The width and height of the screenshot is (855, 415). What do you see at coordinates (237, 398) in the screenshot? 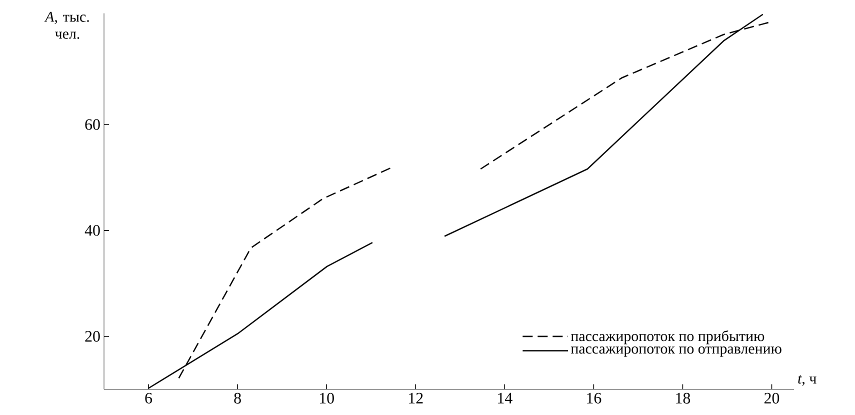
I see `x-tick-label: 8` at bounding box center [237, 398].